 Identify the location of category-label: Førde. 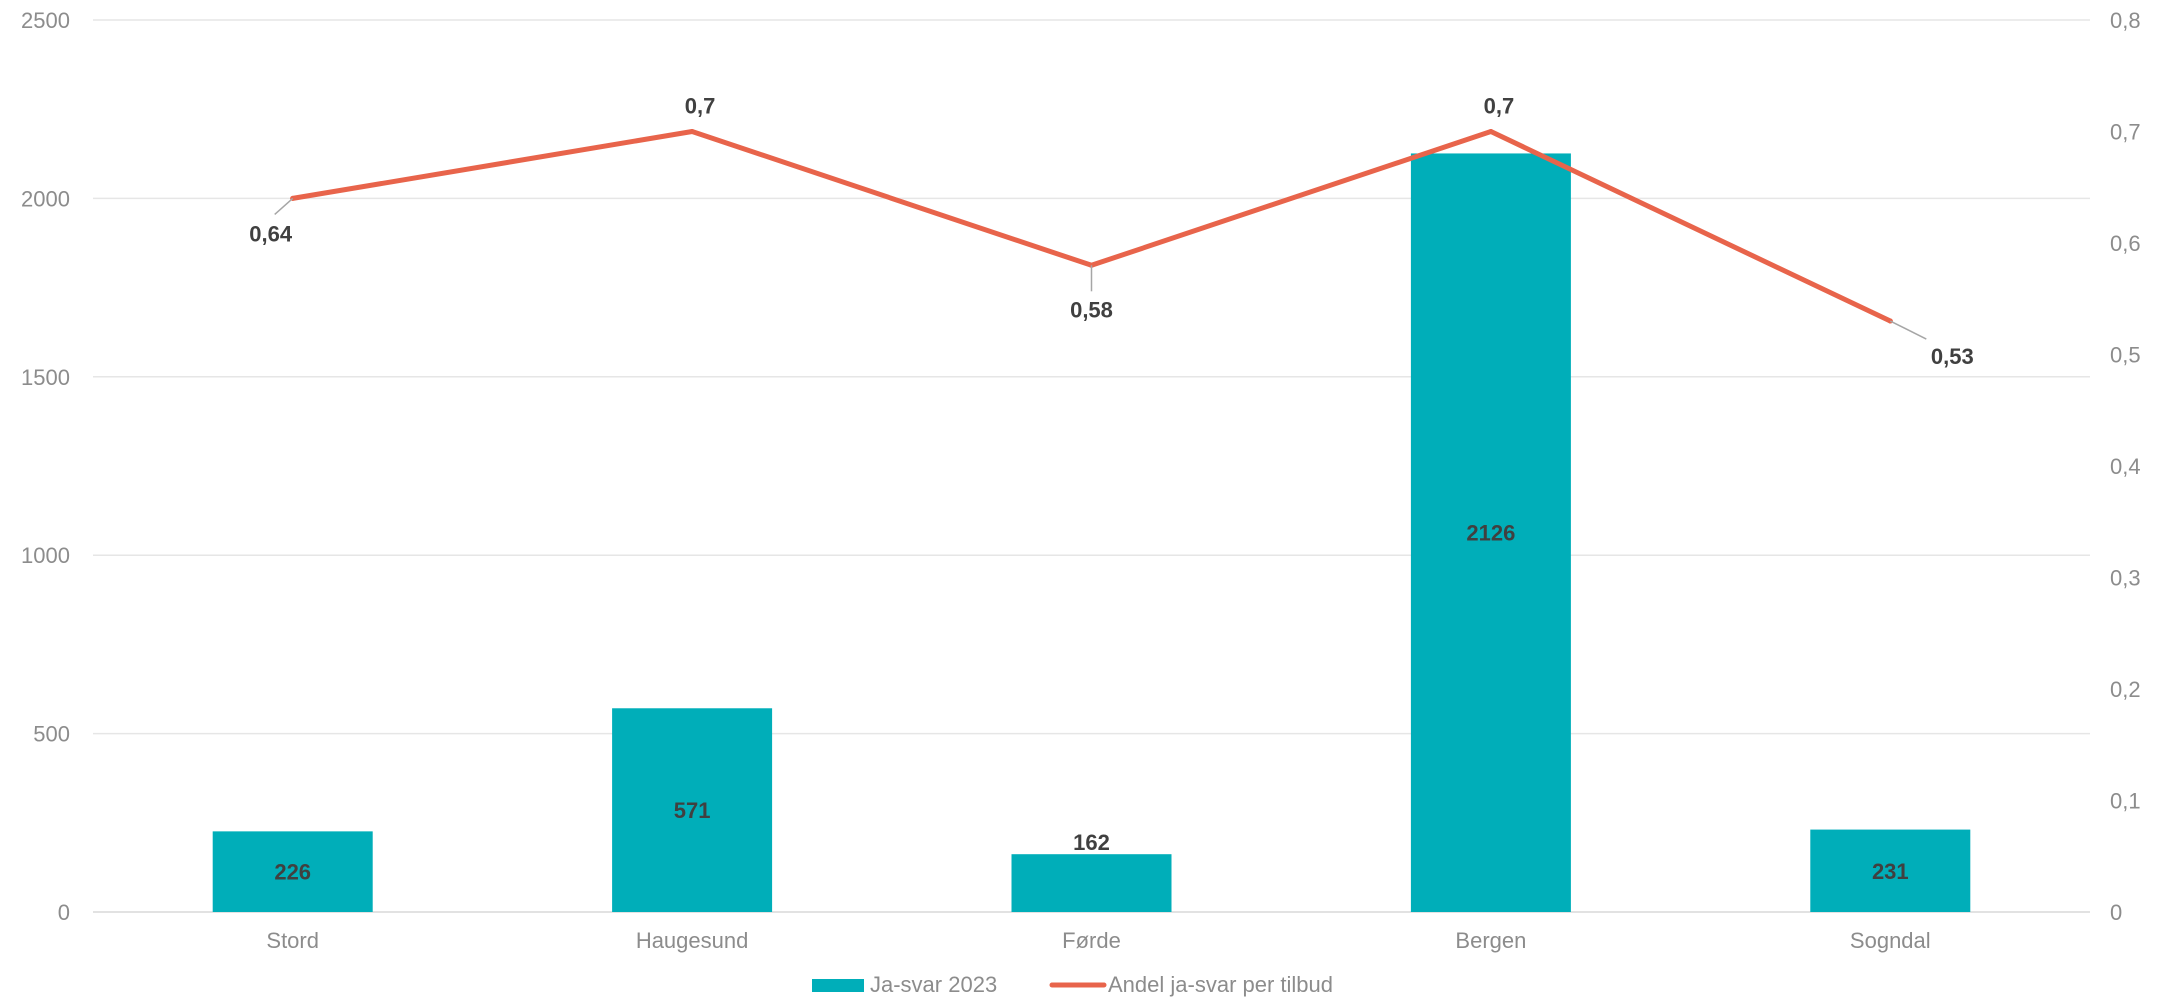
(1091, 940).